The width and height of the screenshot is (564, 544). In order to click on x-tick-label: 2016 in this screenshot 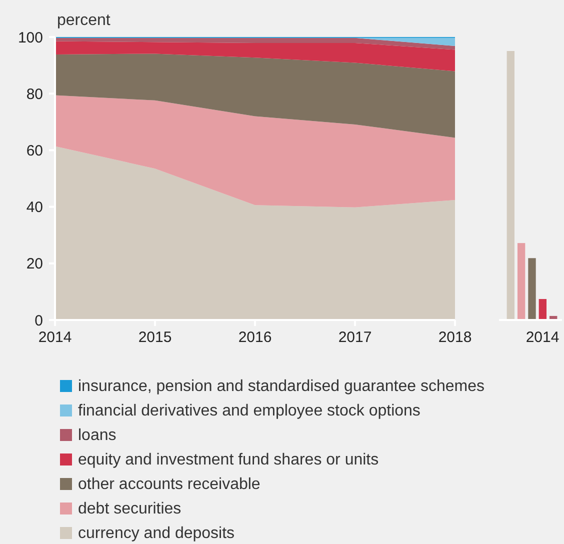, I will do `click(255, 337)`.